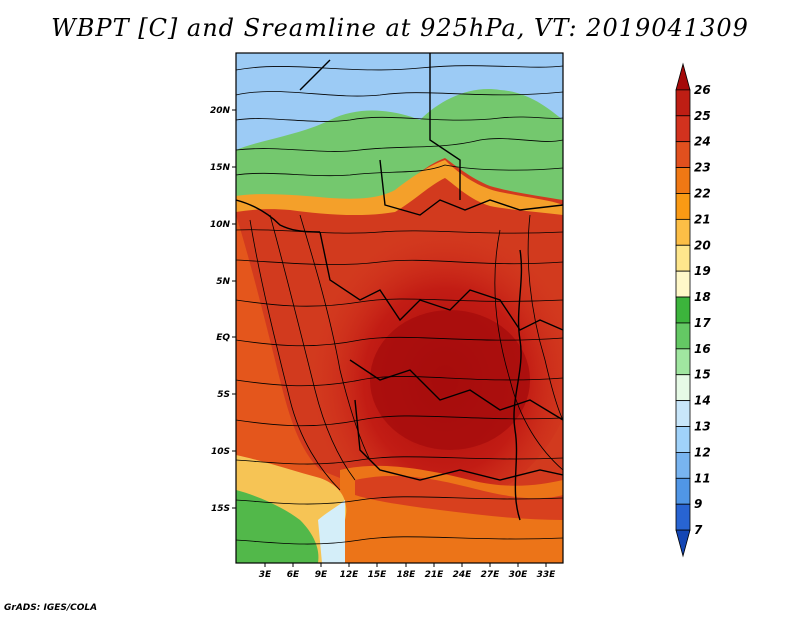 The height and width of the screenshot is (618, 800). What do you see at coordinates (223, 338) in the screenshot?
I see `y-tick-label: EQ` at bounding box center [223, 338].